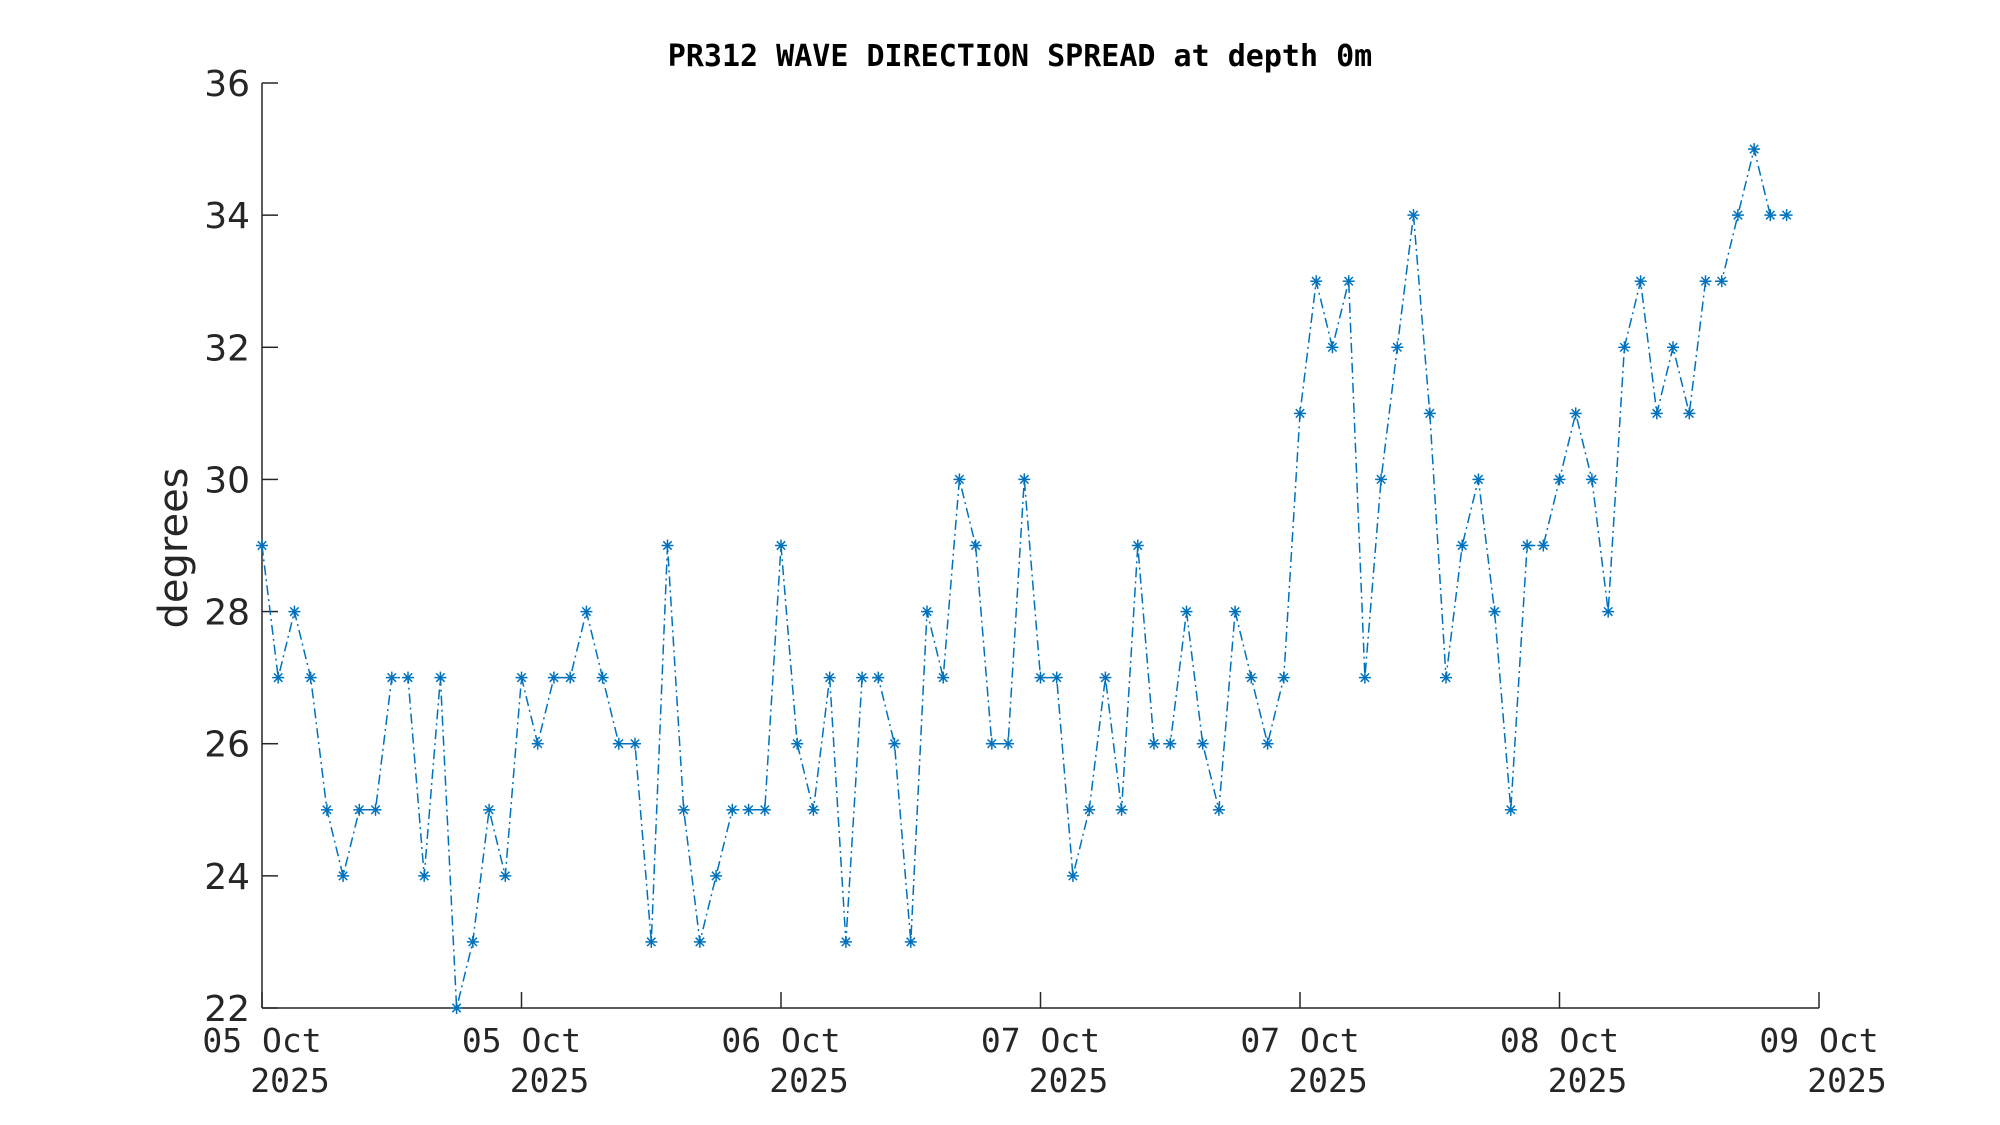  Describe the element at coordinates (227, 348) in the screenshot. I see `y-tick-label: 32` at that location.